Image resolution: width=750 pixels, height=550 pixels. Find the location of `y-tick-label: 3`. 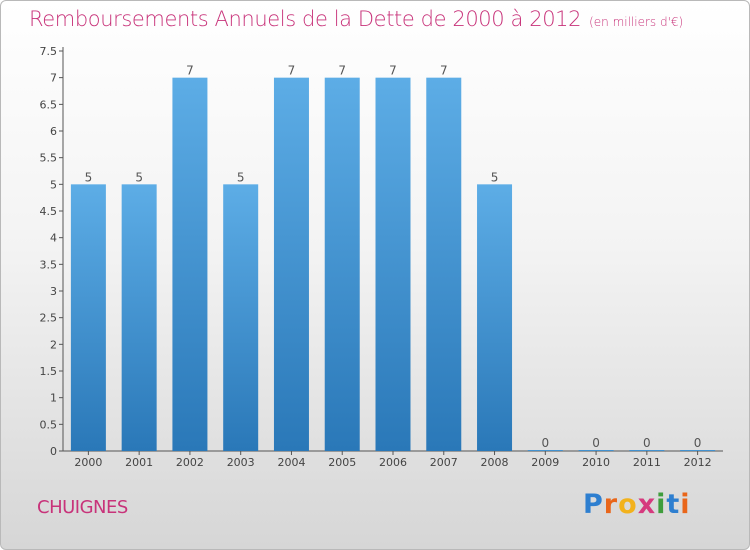

y-tick-label: 3 is located at coordinates (53, 291).